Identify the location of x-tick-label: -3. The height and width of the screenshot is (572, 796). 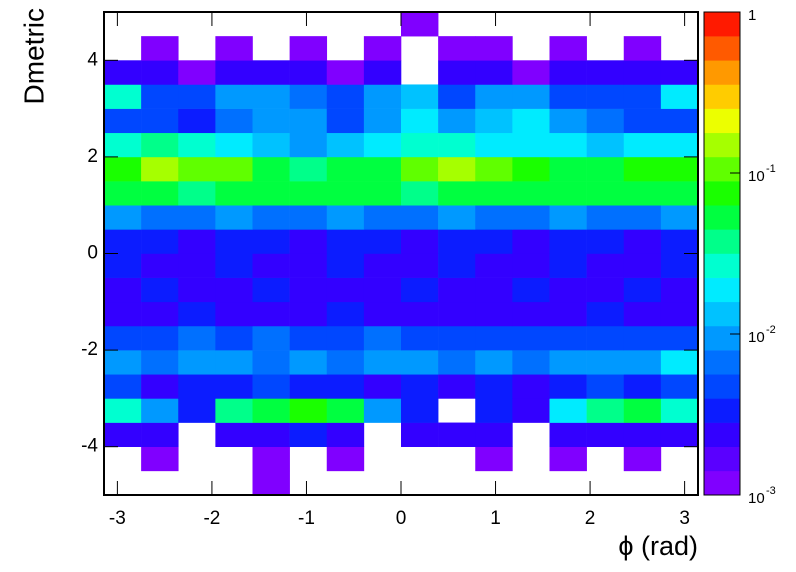
(117, 518).